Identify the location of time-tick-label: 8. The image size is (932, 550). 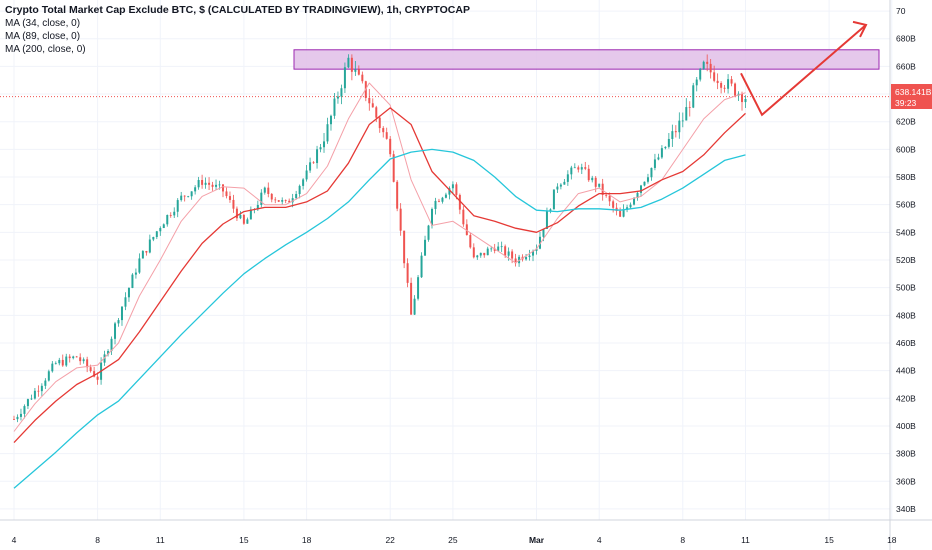
(97, 540).